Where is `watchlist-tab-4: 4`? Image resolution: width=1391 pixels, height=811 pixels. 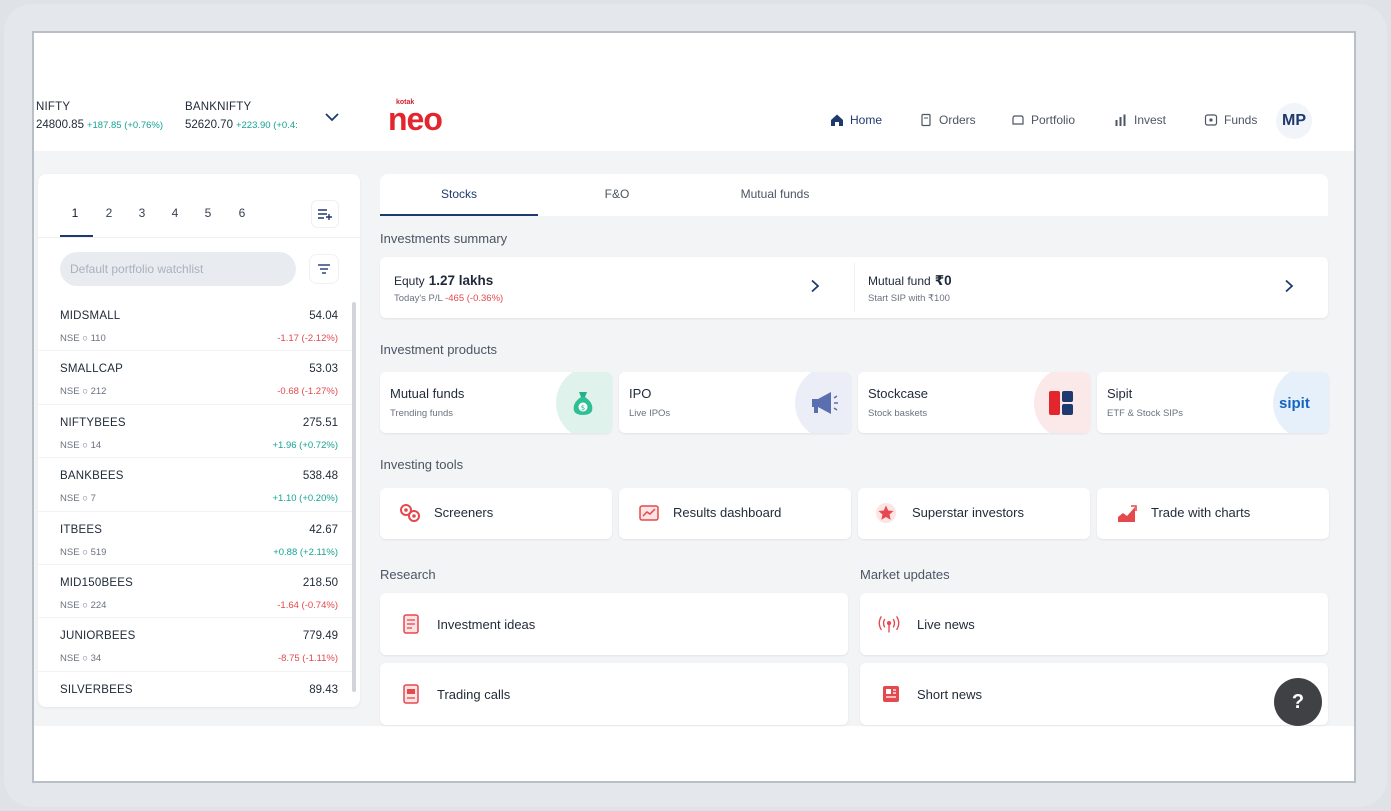
watchlist-tab-4: 4 is located at coordinates (175, 213).